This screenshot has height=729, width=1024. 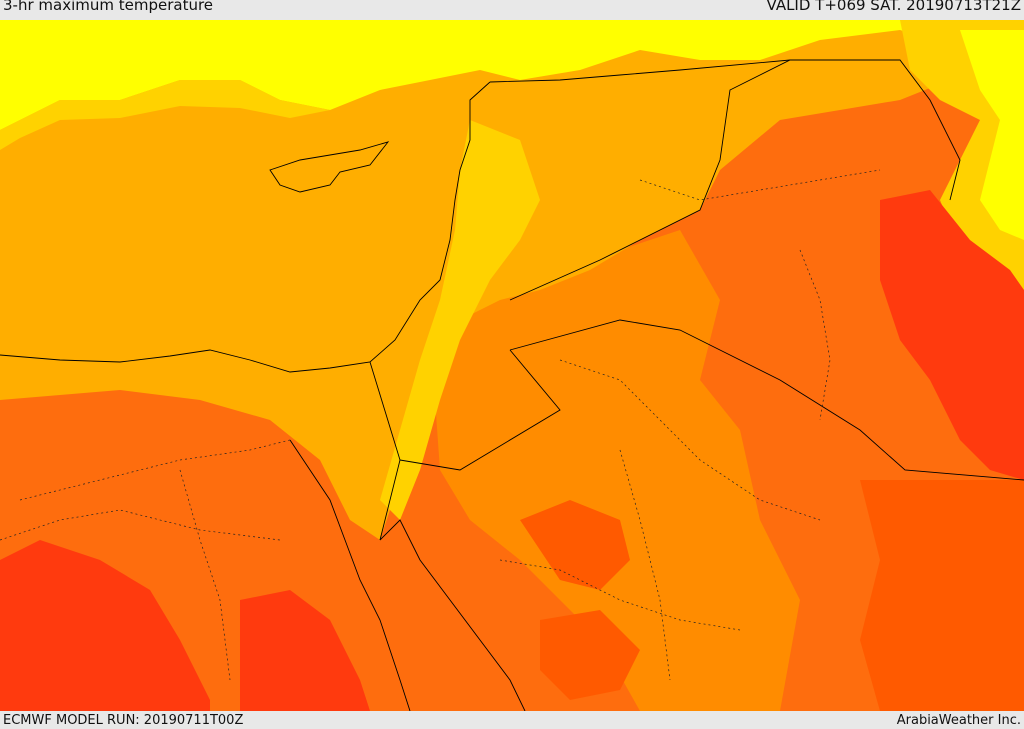 What do you see at coordinates (105, 625) in the screenshot?
I see `red-zone-egypt` at bounding box center [105, 625].